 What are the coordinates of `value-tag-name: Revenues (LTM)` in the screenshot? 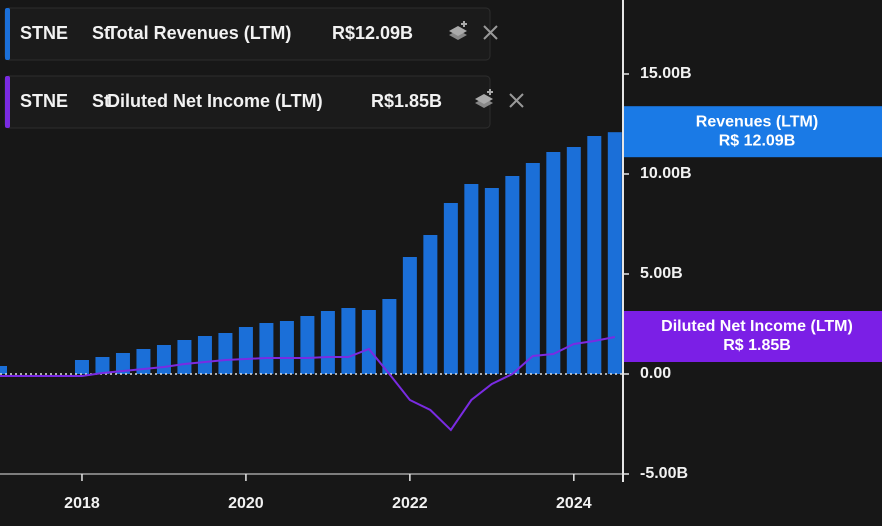 It's located at (757, 121).